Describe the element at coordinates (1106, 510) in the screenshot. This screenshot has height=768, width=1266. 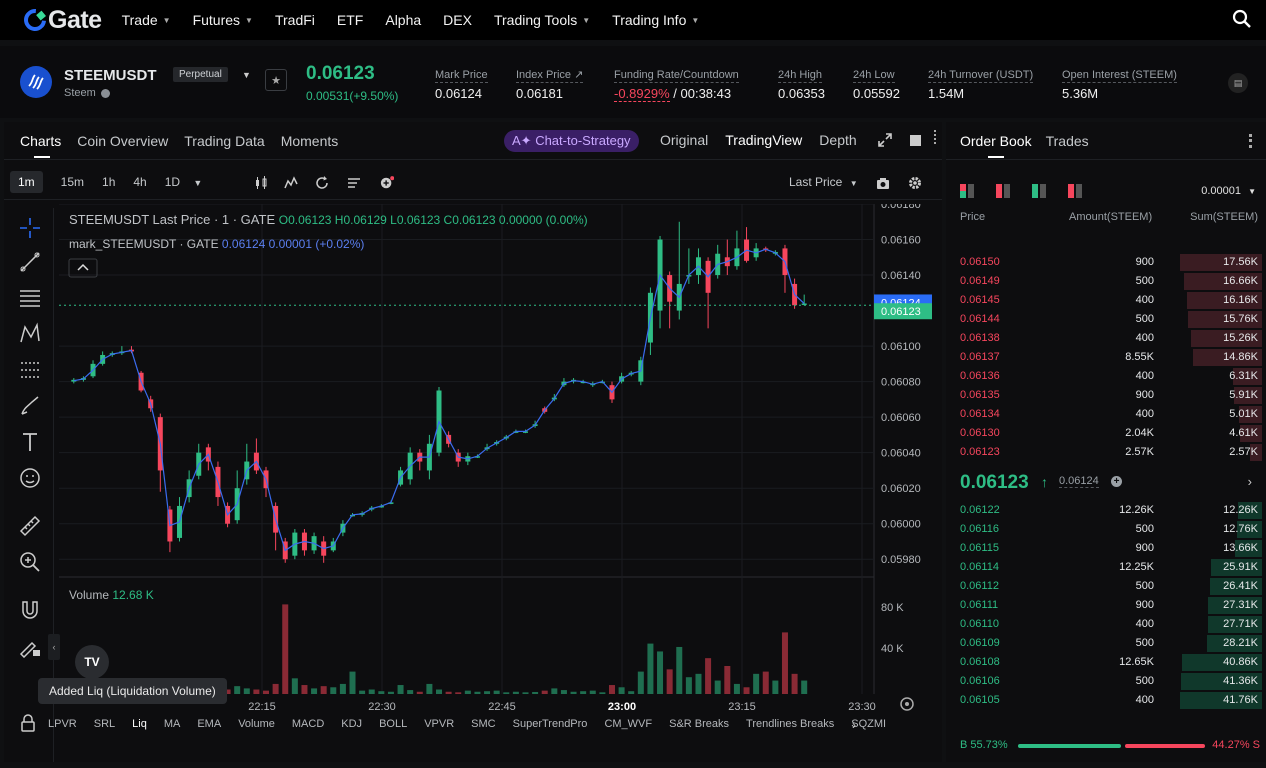
I see `bid-row: 0.06122 12.26K 12.26K` at that location.